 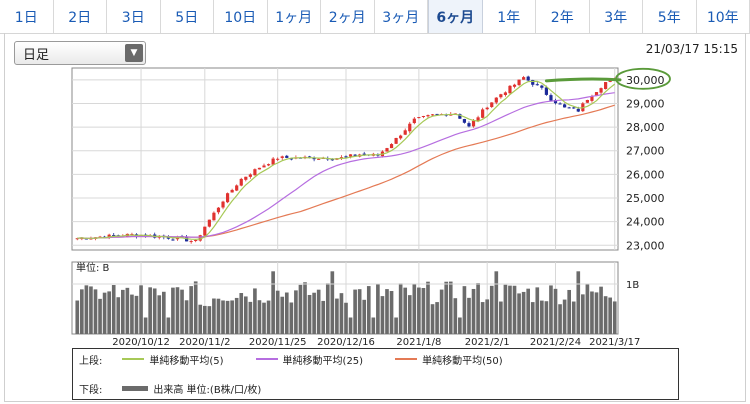 What do you see at coordinates (204, 342) in the screenshot?
I see `x-tick-label: 2020/11/2` at bounding box center [204, 342].